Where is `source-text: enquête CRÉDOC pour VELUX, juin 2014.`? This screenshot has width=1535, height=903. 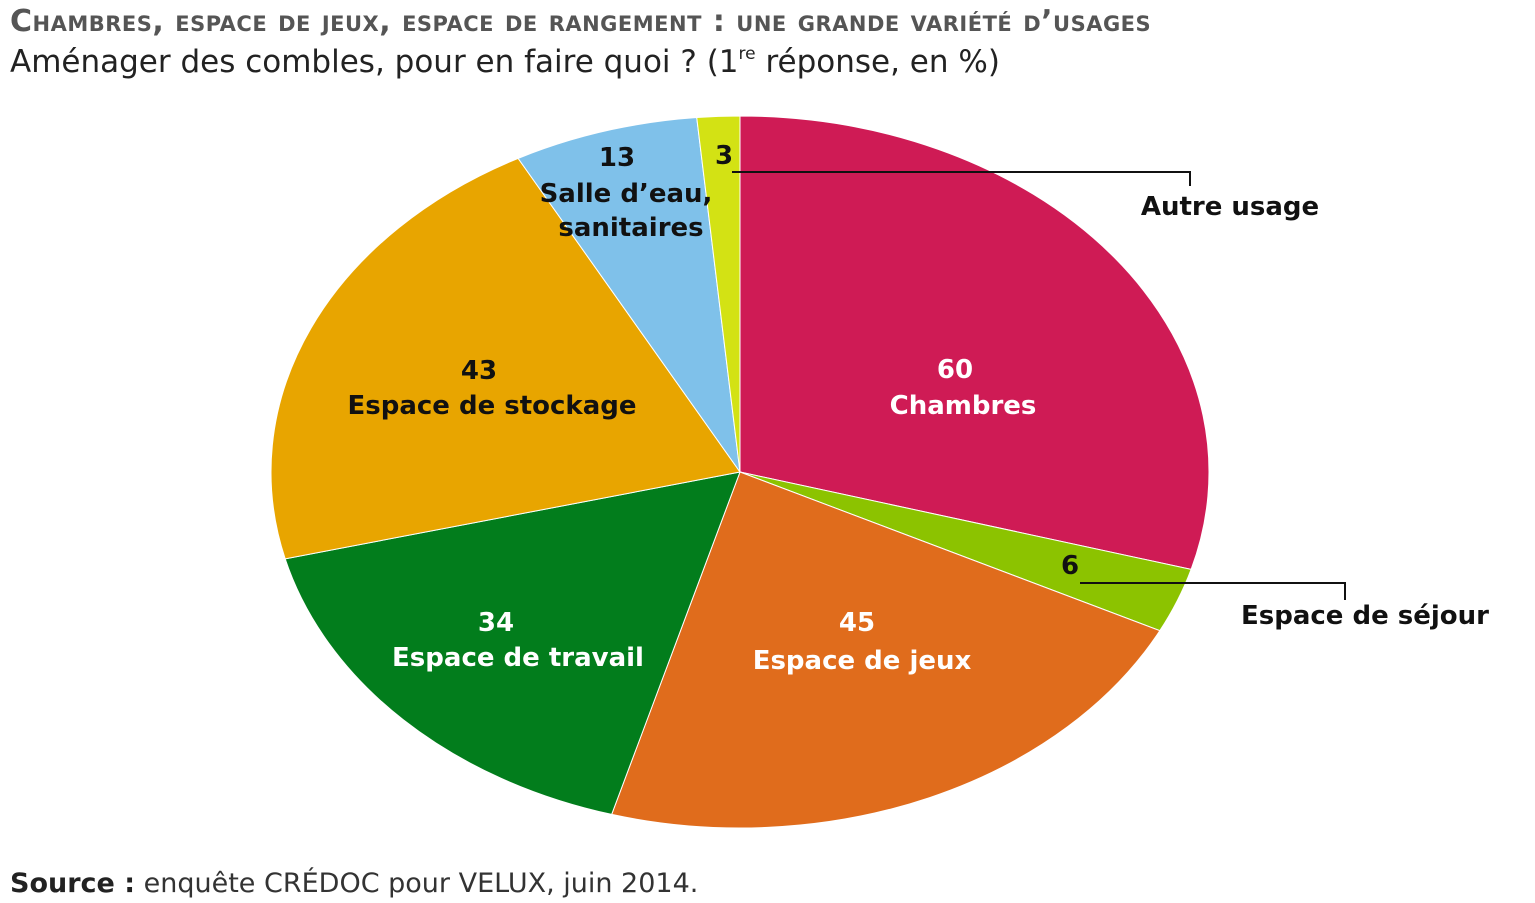
source-text: enquête CRÉDOC pour VELUX, juin 2014. is located at coordinates (417, 883).